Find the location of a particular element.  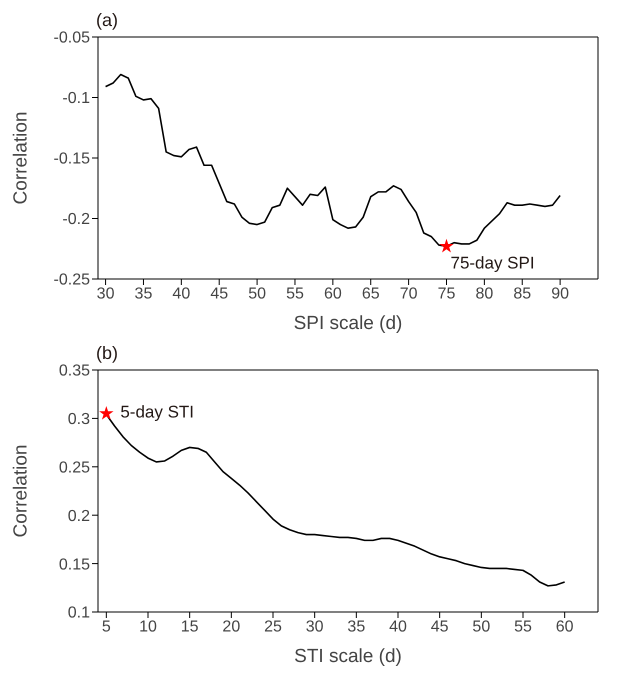

chart-title: (b) is located at coordinates (107, 353).